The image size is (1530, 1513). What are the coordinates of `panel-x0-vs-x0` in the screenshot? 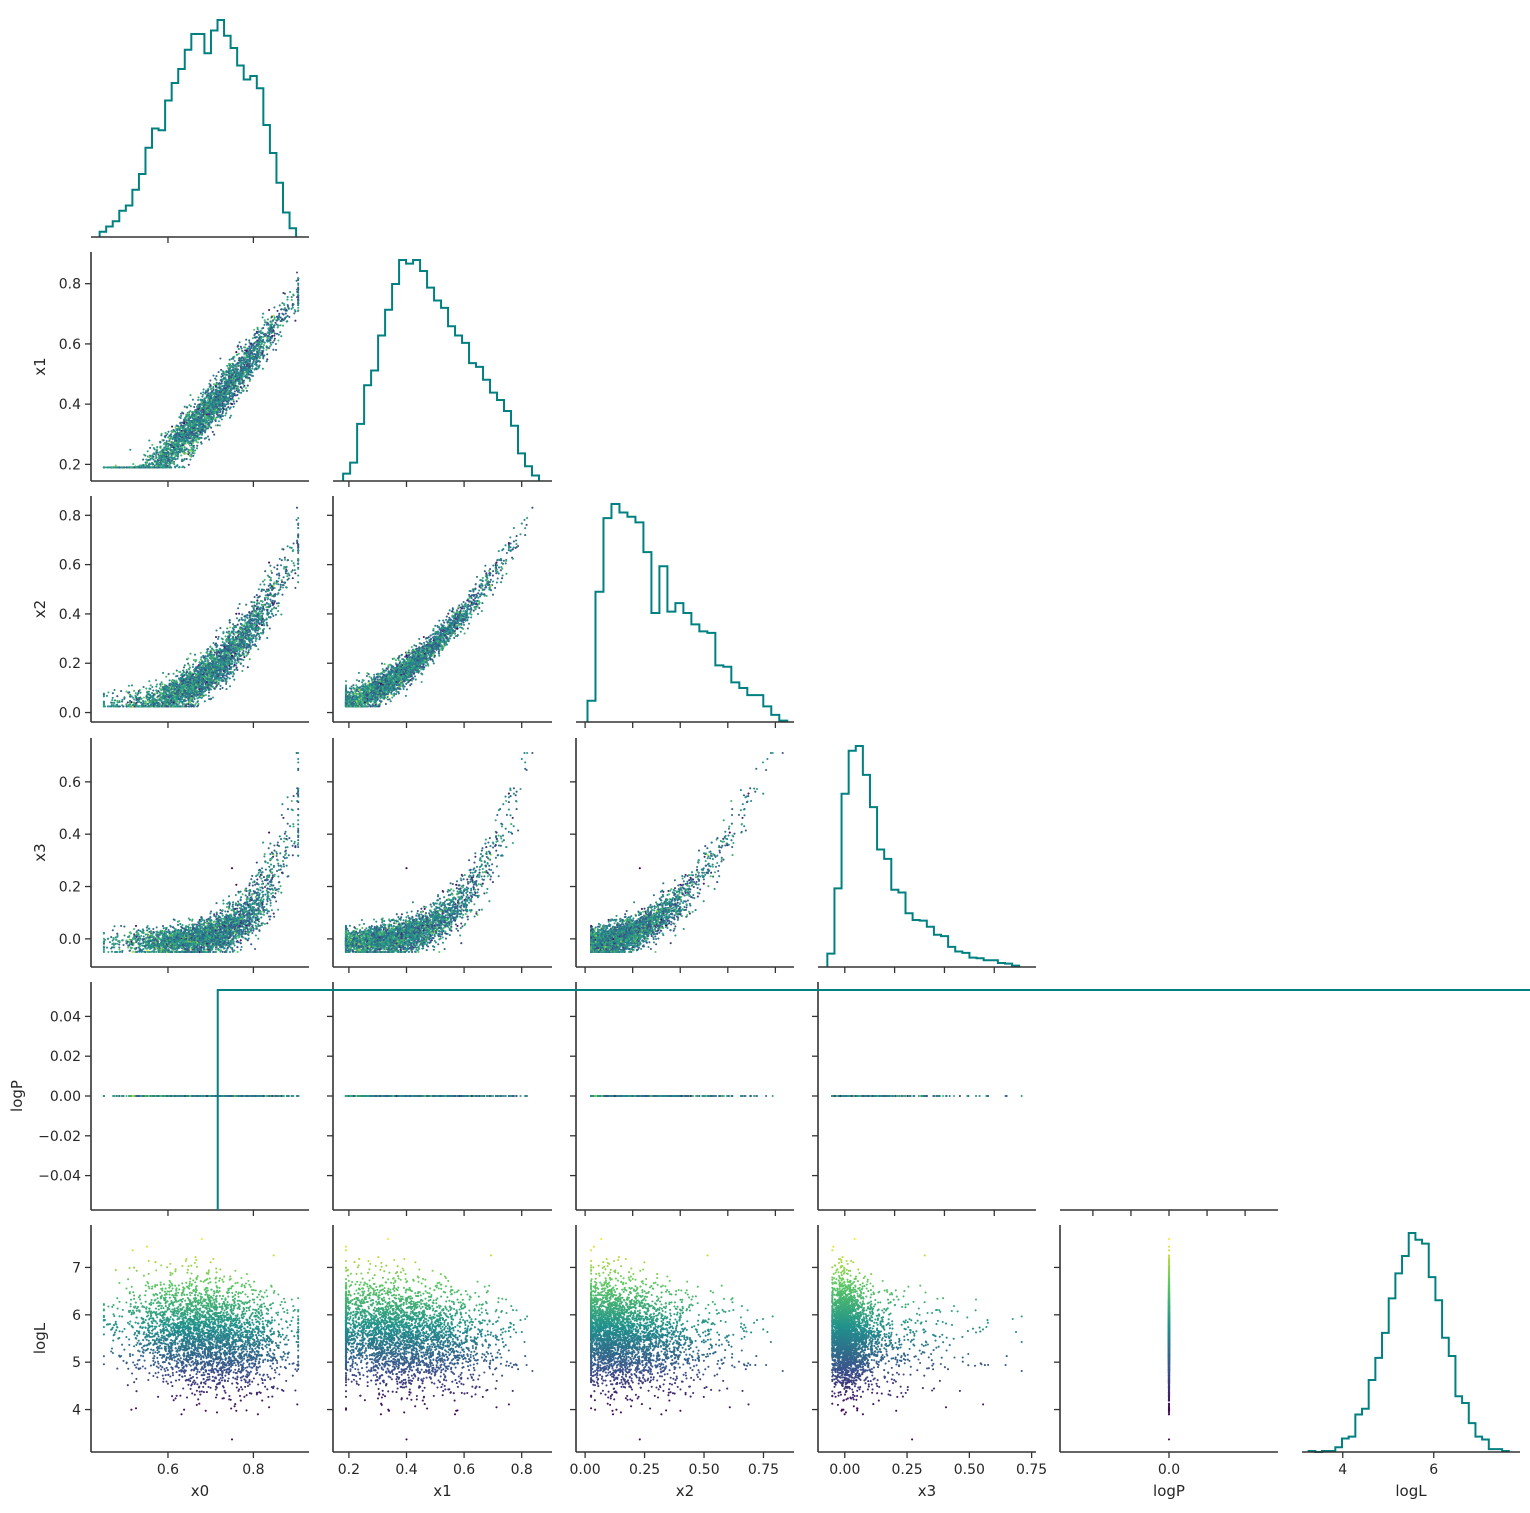 It's located at (200, 131).